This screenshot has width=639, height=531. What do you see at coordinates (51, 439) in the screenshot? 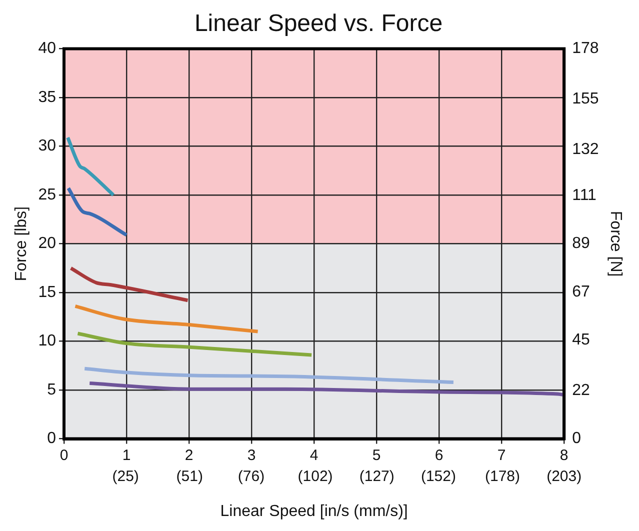
I see `y-tick-label: 0` at bounding box center [51, 439].